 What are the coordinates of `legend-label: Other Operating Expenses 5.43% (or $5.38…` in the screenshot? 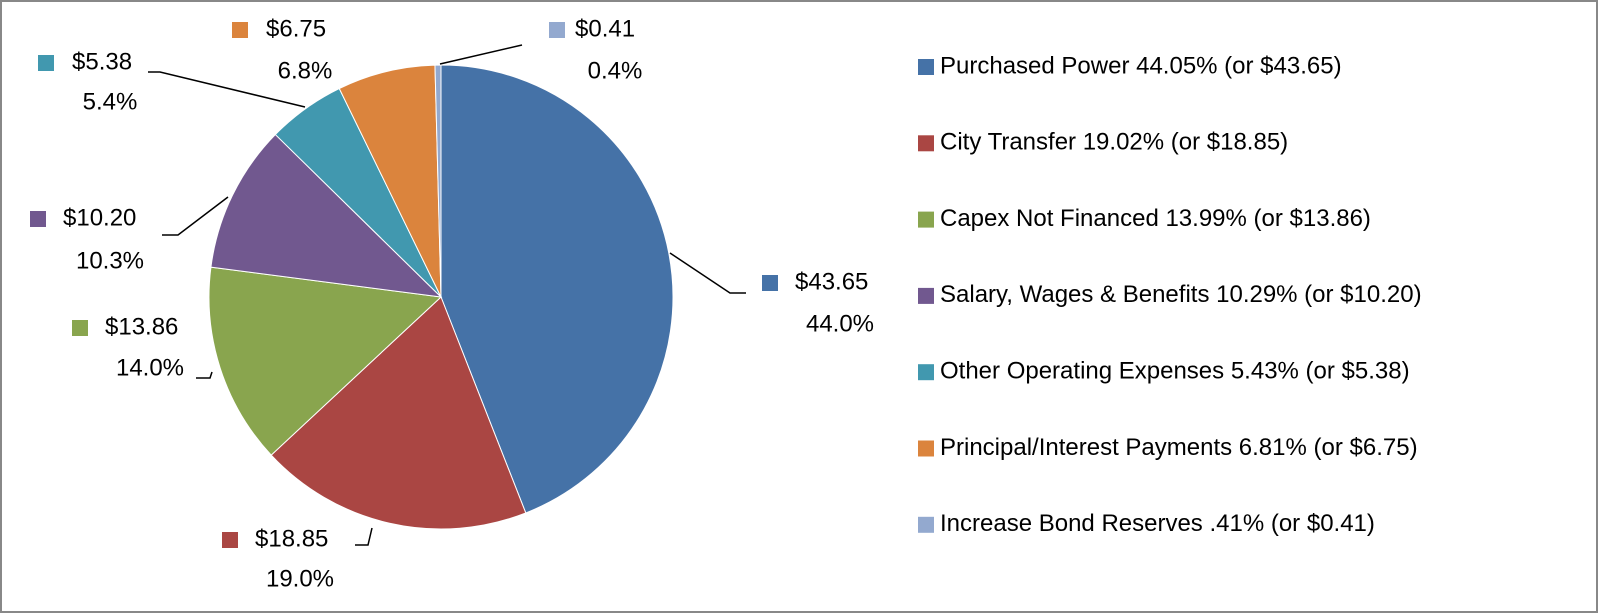 It's located at (1175, 371).